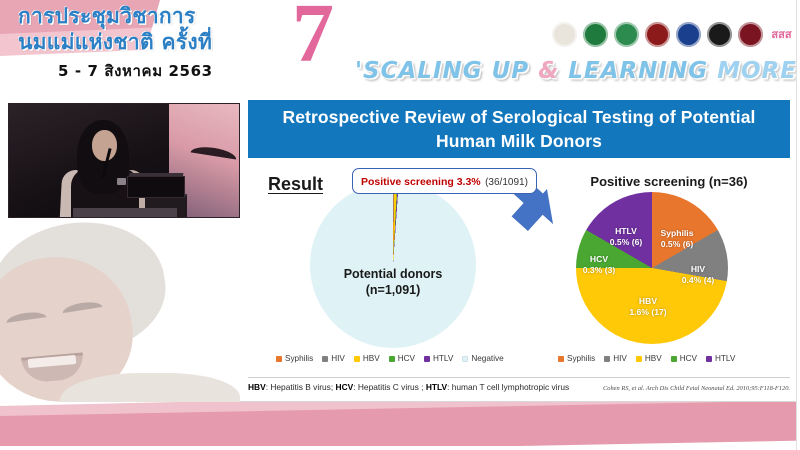 The image size is (800, 450). What do you see at coordinates (626, 231) in the screenshot?
I see `slice-htlv-name: HTLV` at bounding box center [626, 231].